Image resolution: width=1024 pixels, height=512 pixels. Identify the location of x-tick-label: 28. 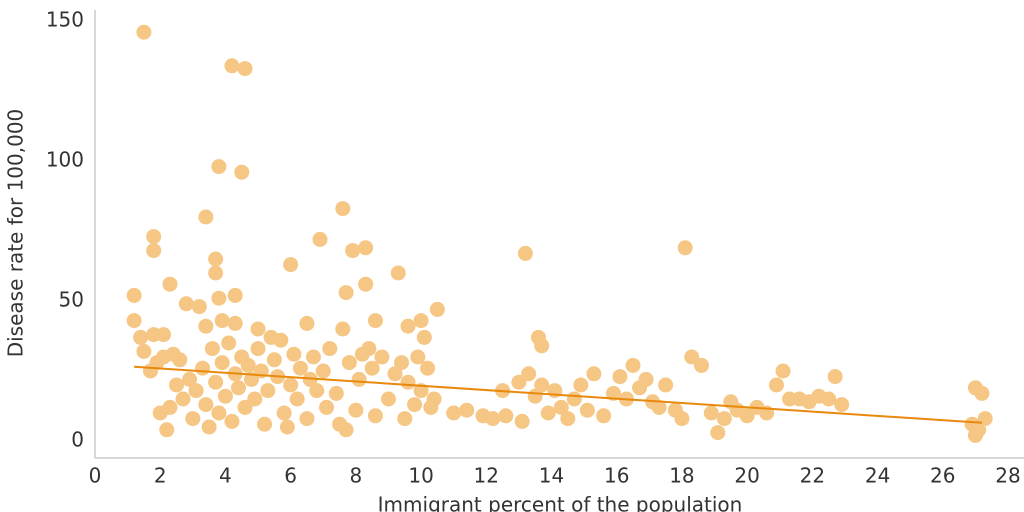
(1007, 476).